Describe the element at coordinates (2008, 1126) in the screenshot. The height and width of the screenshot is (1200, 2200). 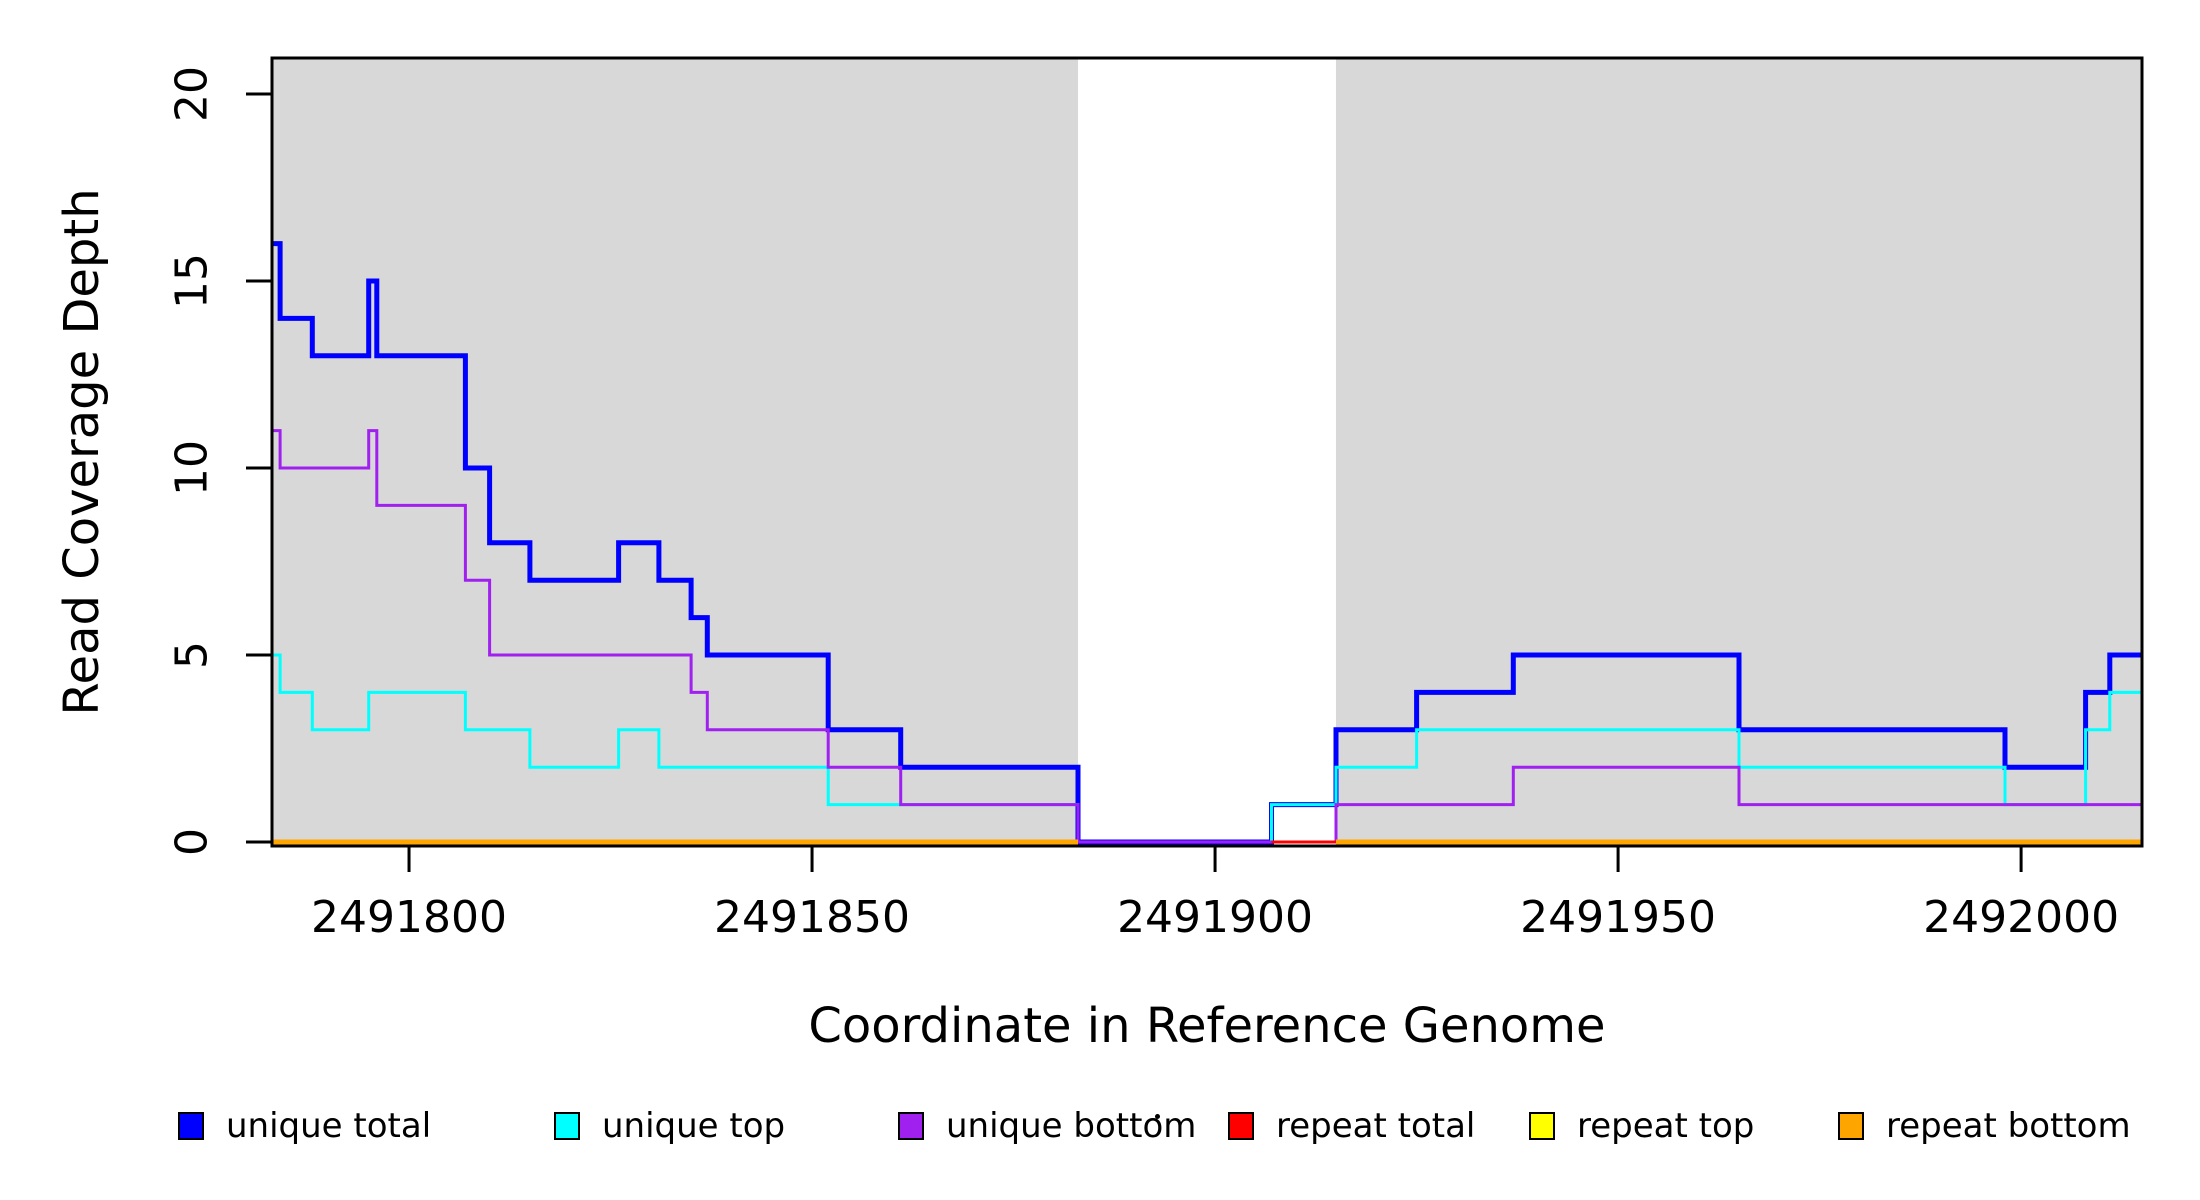
I see `legend-label: repeat bottom` at that location.